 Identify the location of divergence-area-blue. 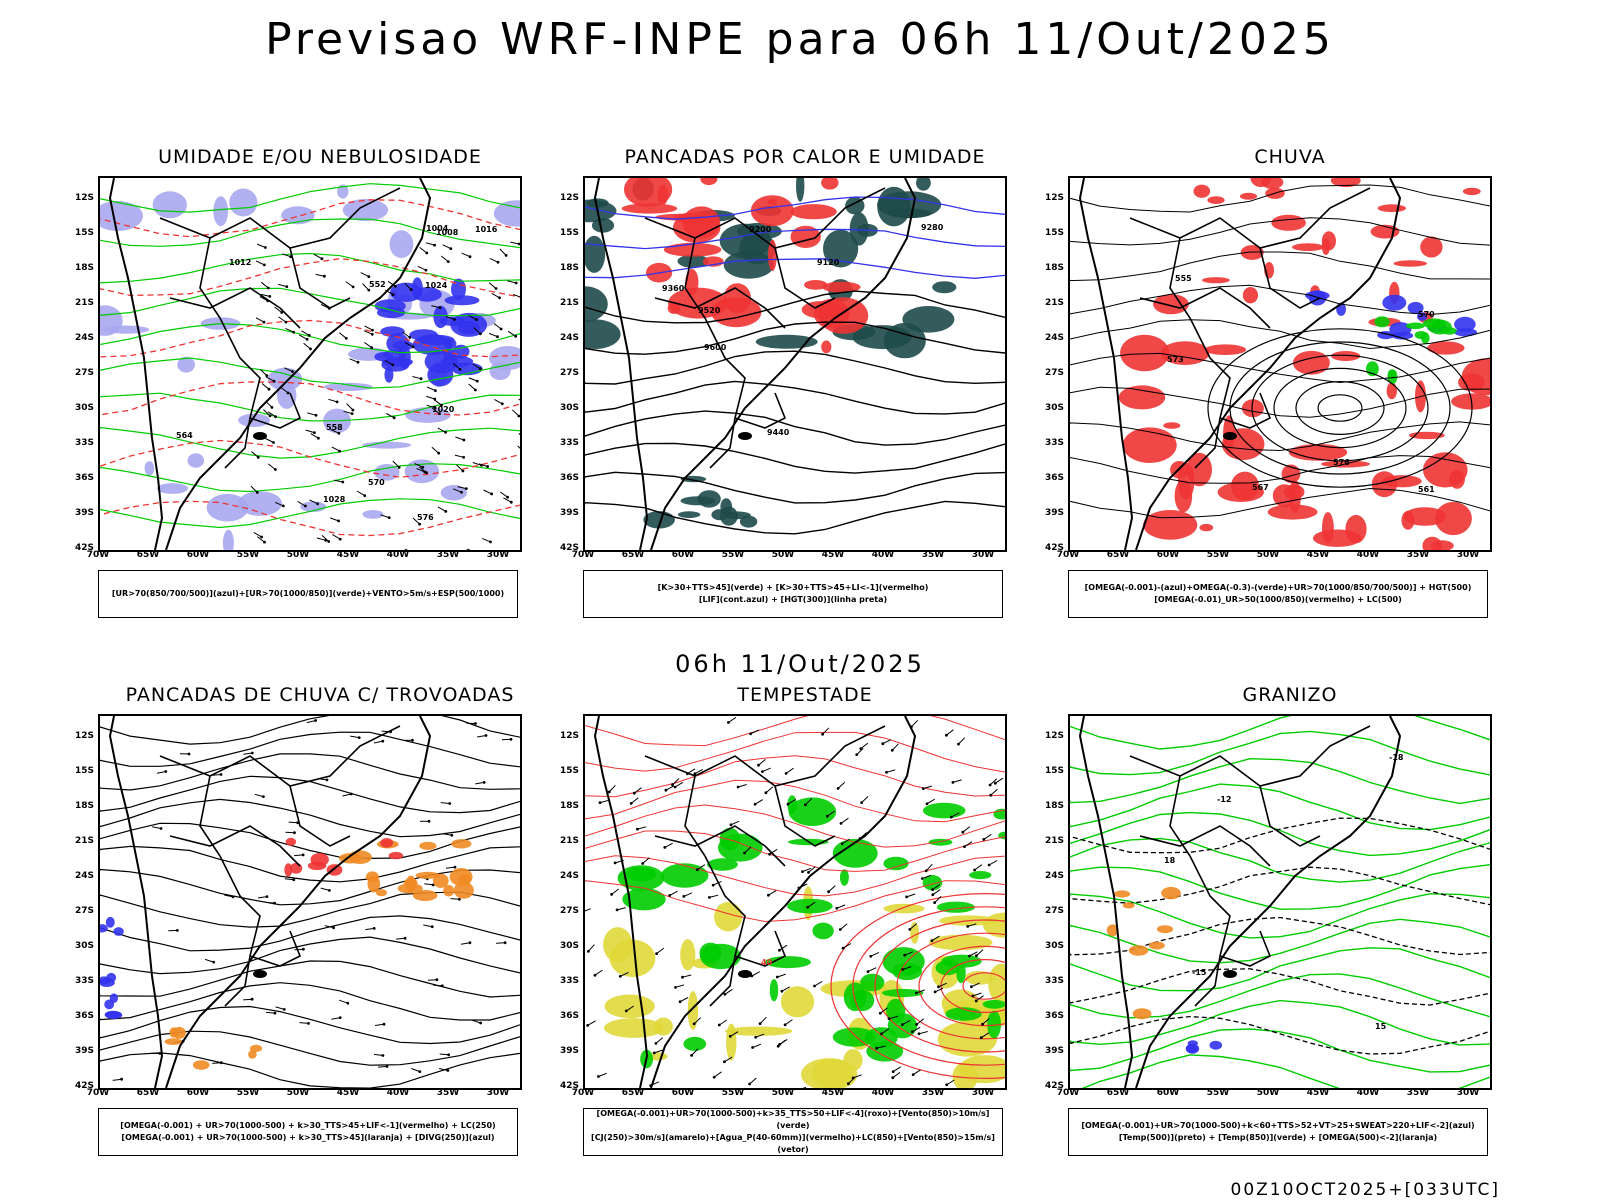
(104, 928).